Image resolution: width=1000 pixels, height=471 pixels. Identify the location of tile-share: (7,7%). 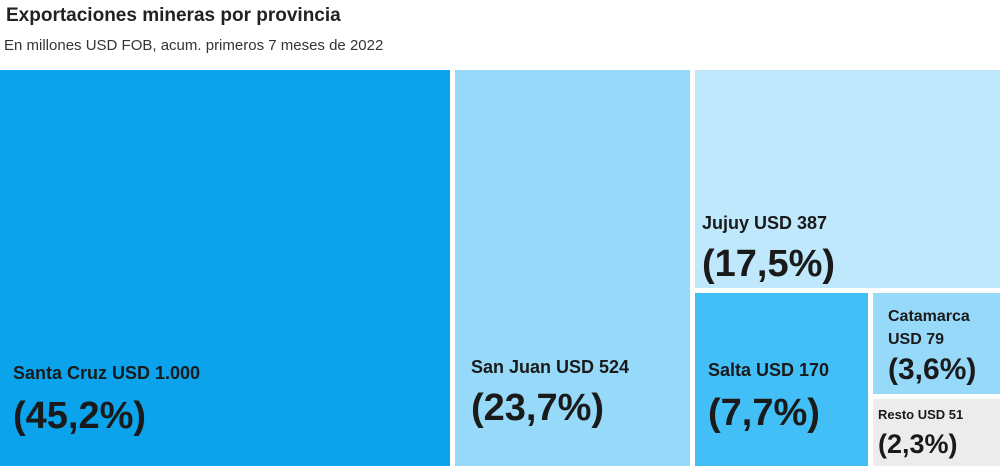
(764, 413).